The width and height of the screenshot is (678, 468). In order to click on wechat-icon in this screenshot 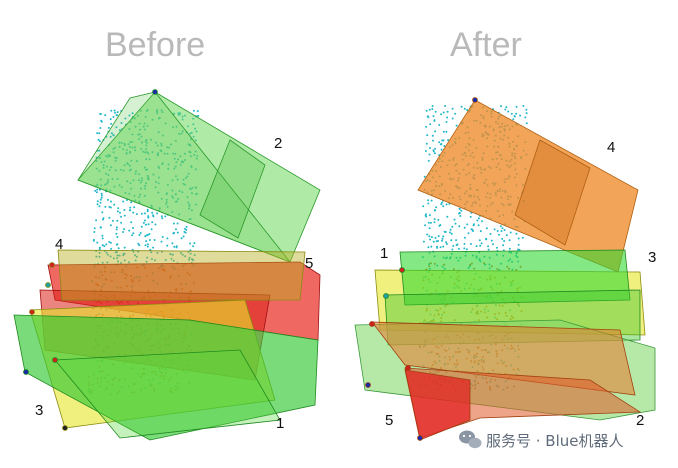, I will do `click(470, 439)`.